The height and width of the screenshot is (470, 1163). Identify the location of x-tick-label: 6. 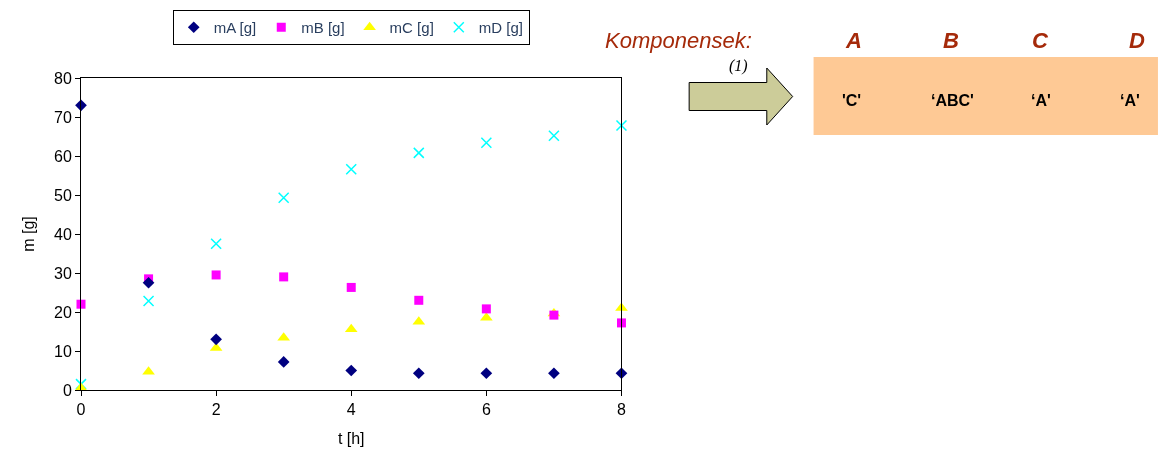
(486, 410).